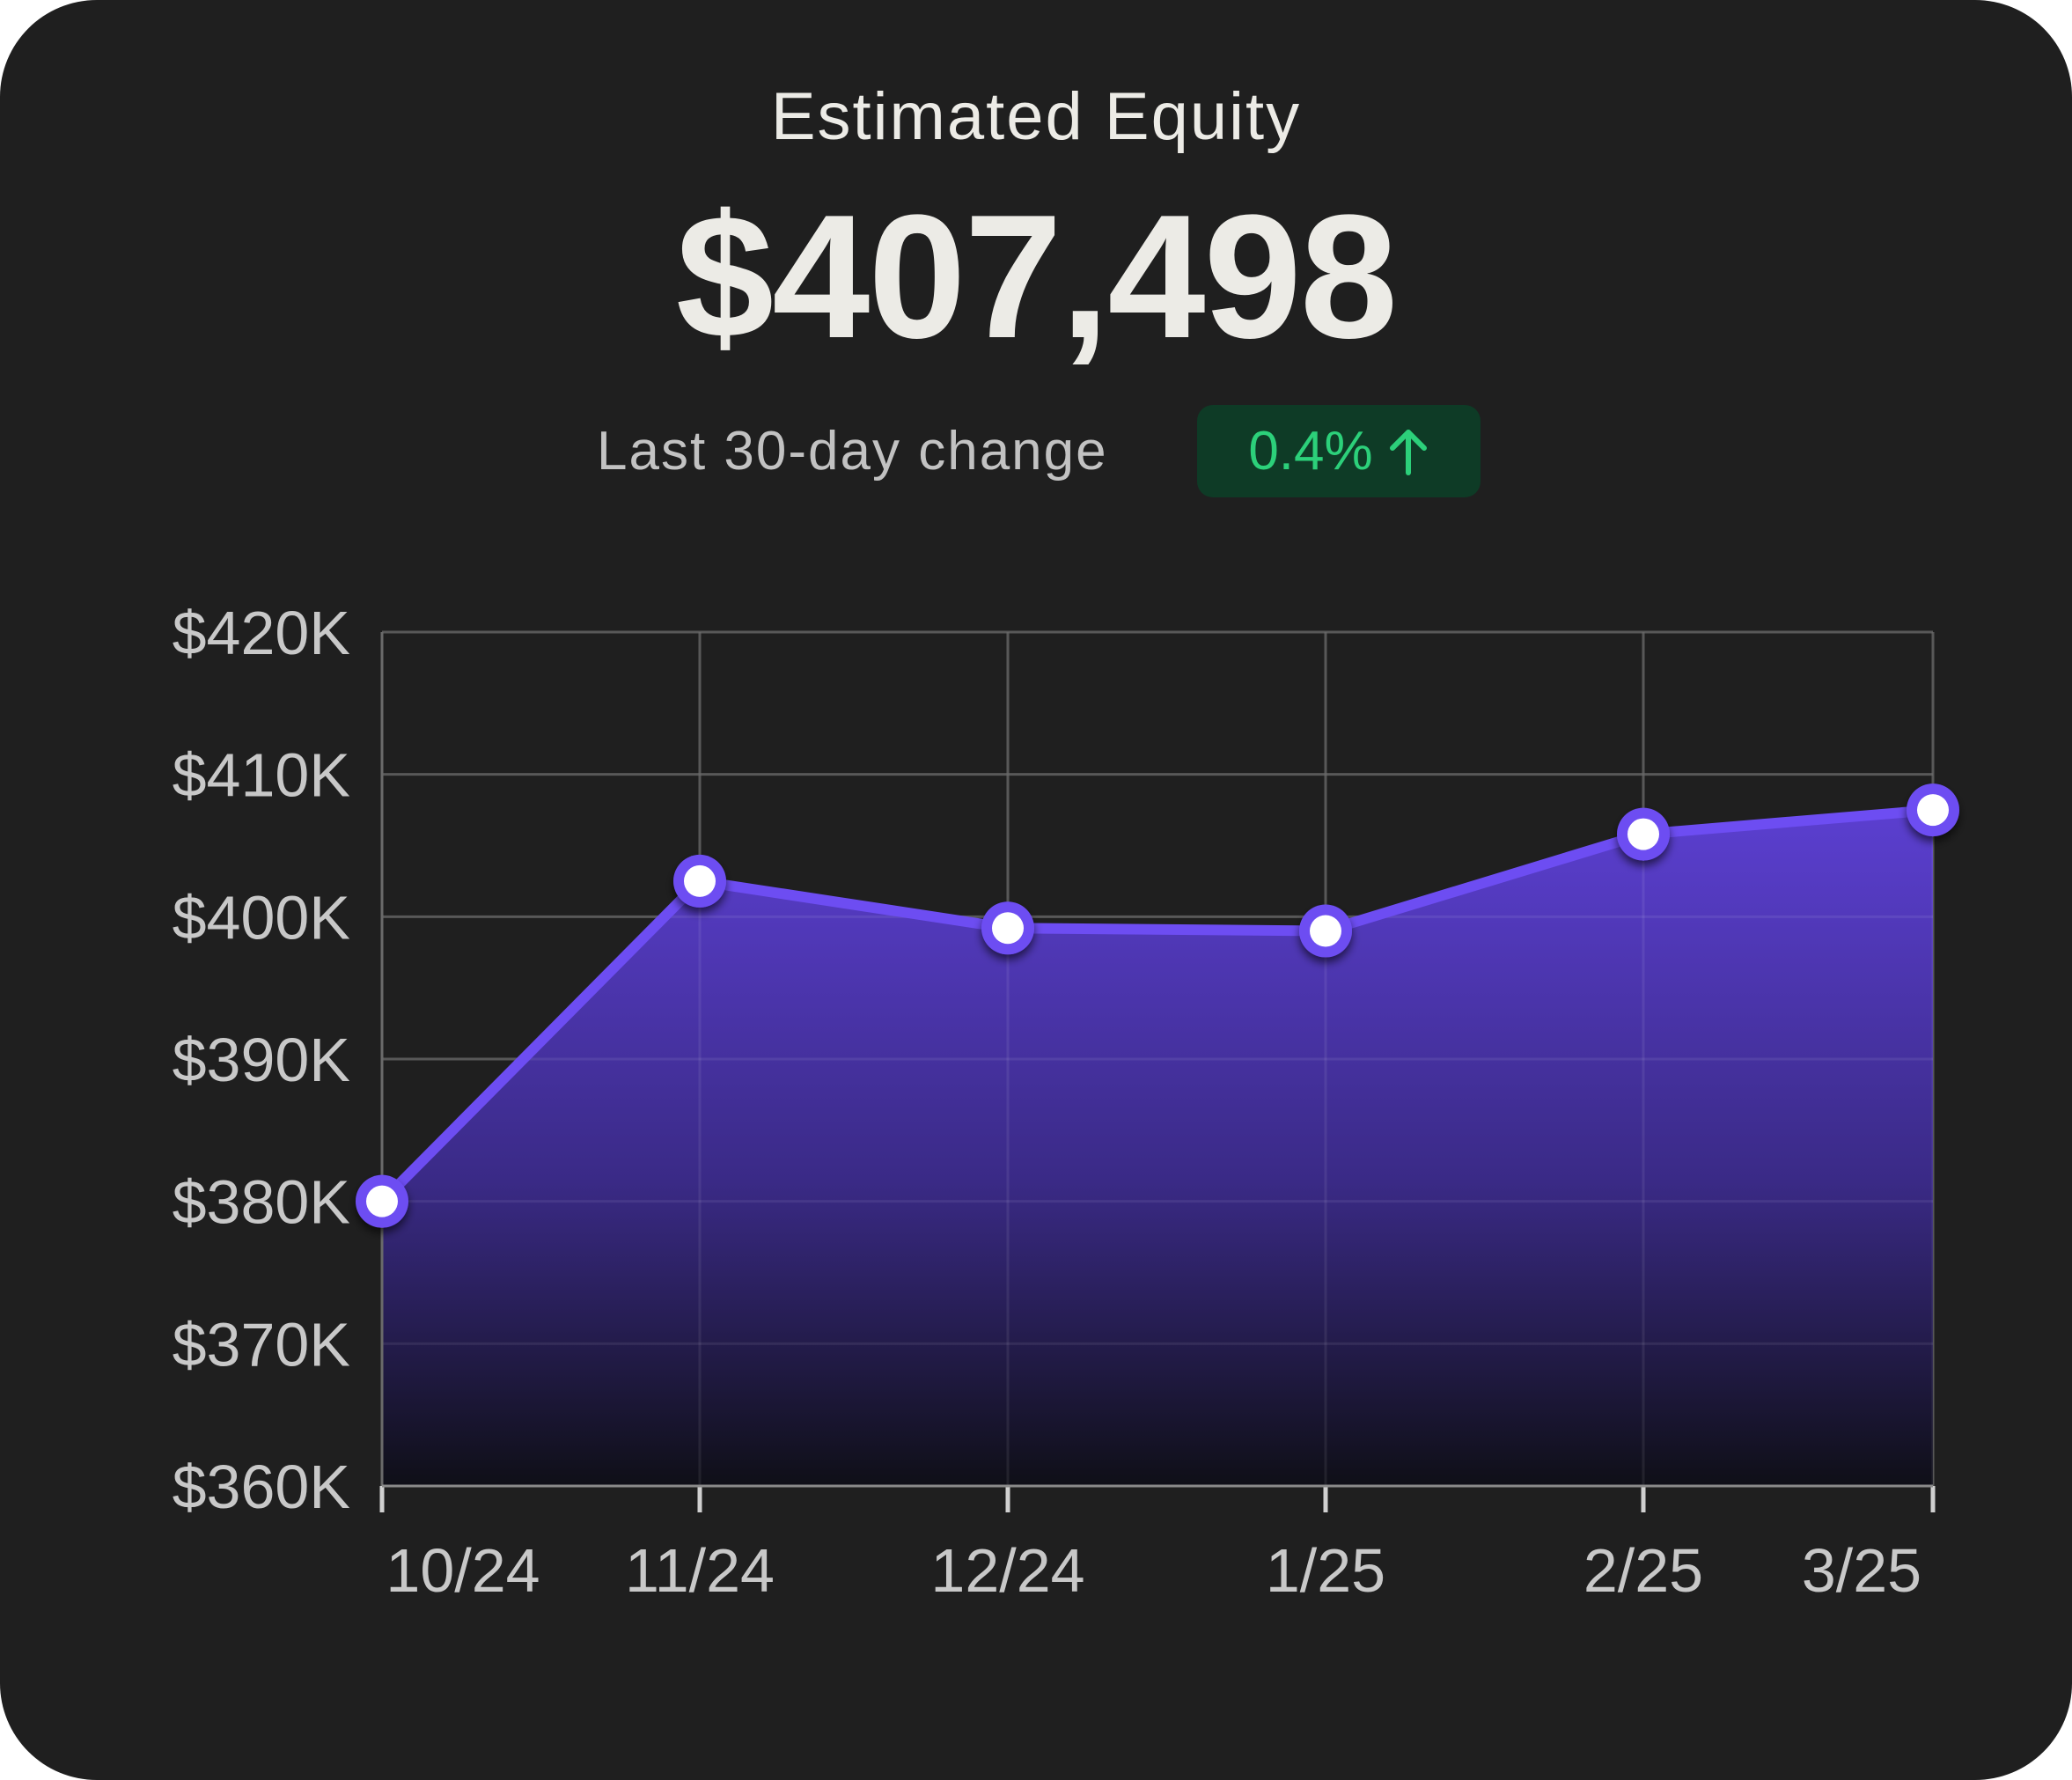 The image size is (2072, 1780). I want to click on y-tick-label: $360K, so click(261, 1487).